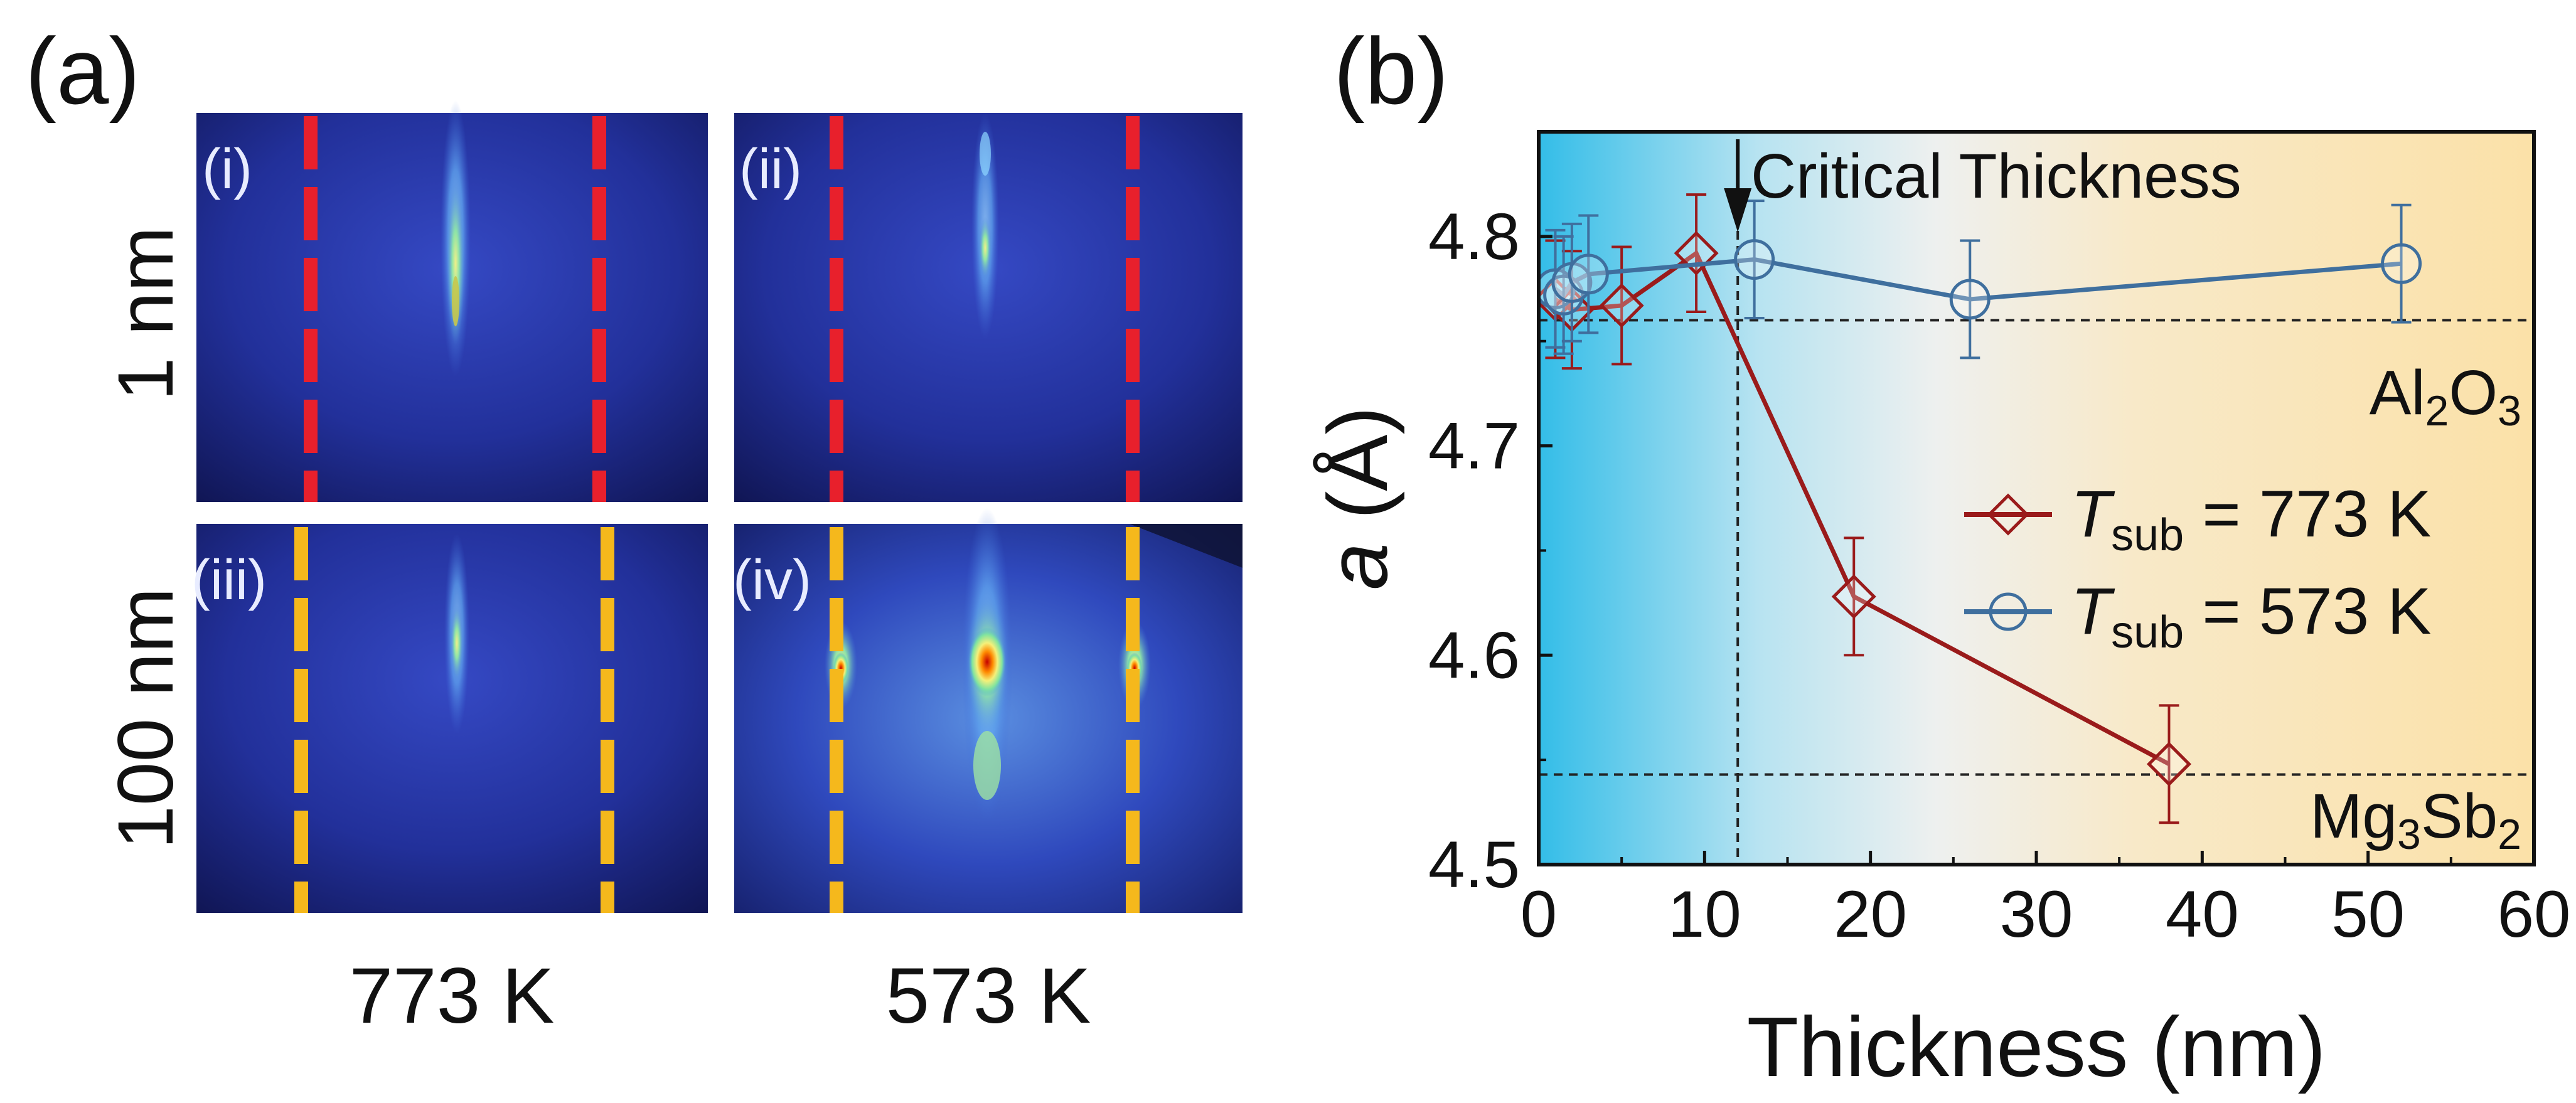 The height and width of the screenshot is (1103, 2576). Describe the element at coordinates (2409, 834) in the screenshot. I see `ref-mg-sub: 3` at that location.